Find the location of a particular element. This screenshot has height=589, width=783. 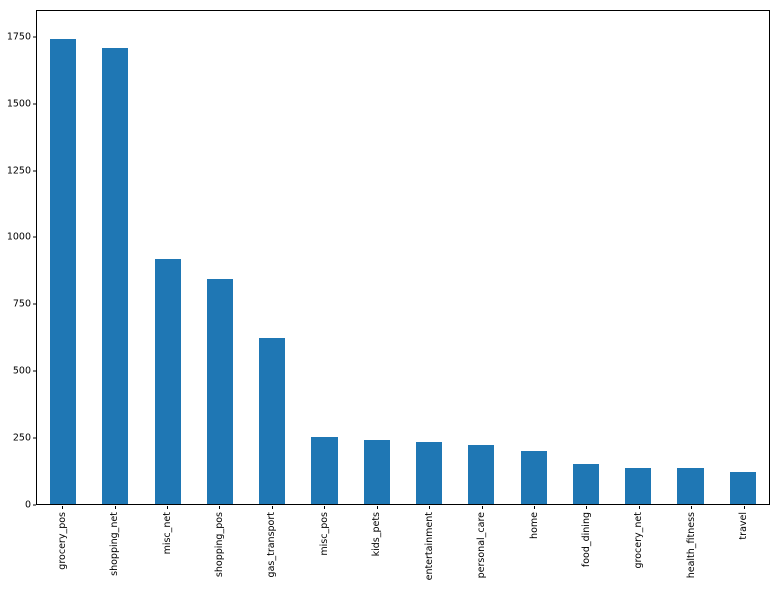

y-tick: 1500 is located at coordinates (21, 103).